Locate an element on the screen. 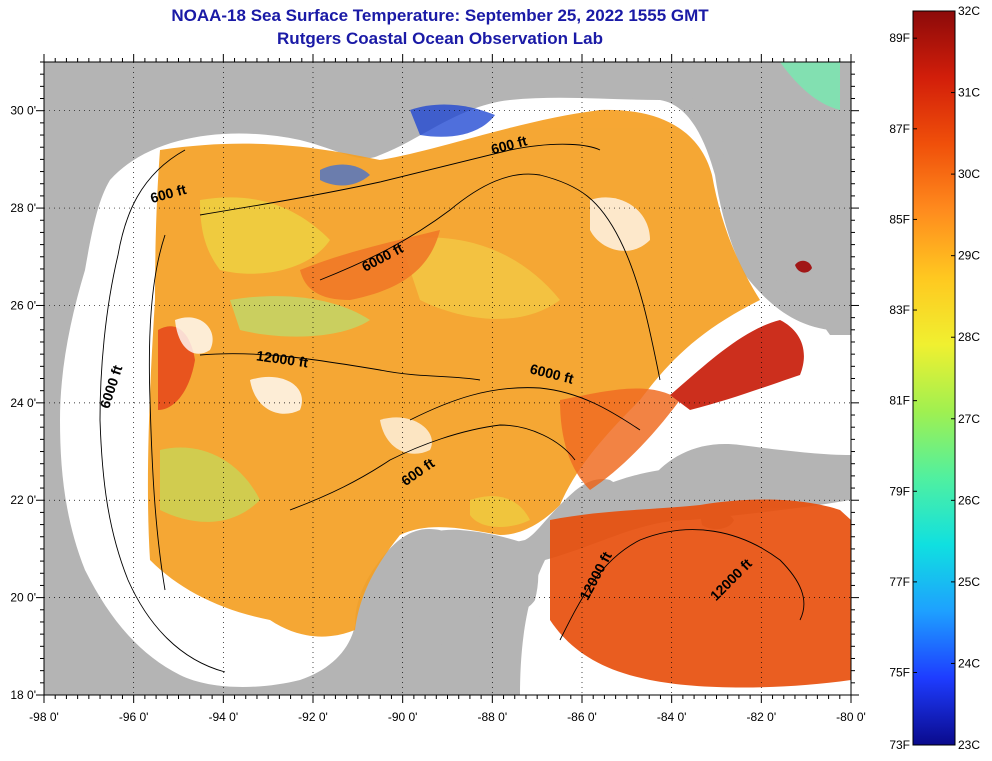 Image resolution: width=992 pixels, height=761 pixels. cuba-land is located at coordinates (705, 489).